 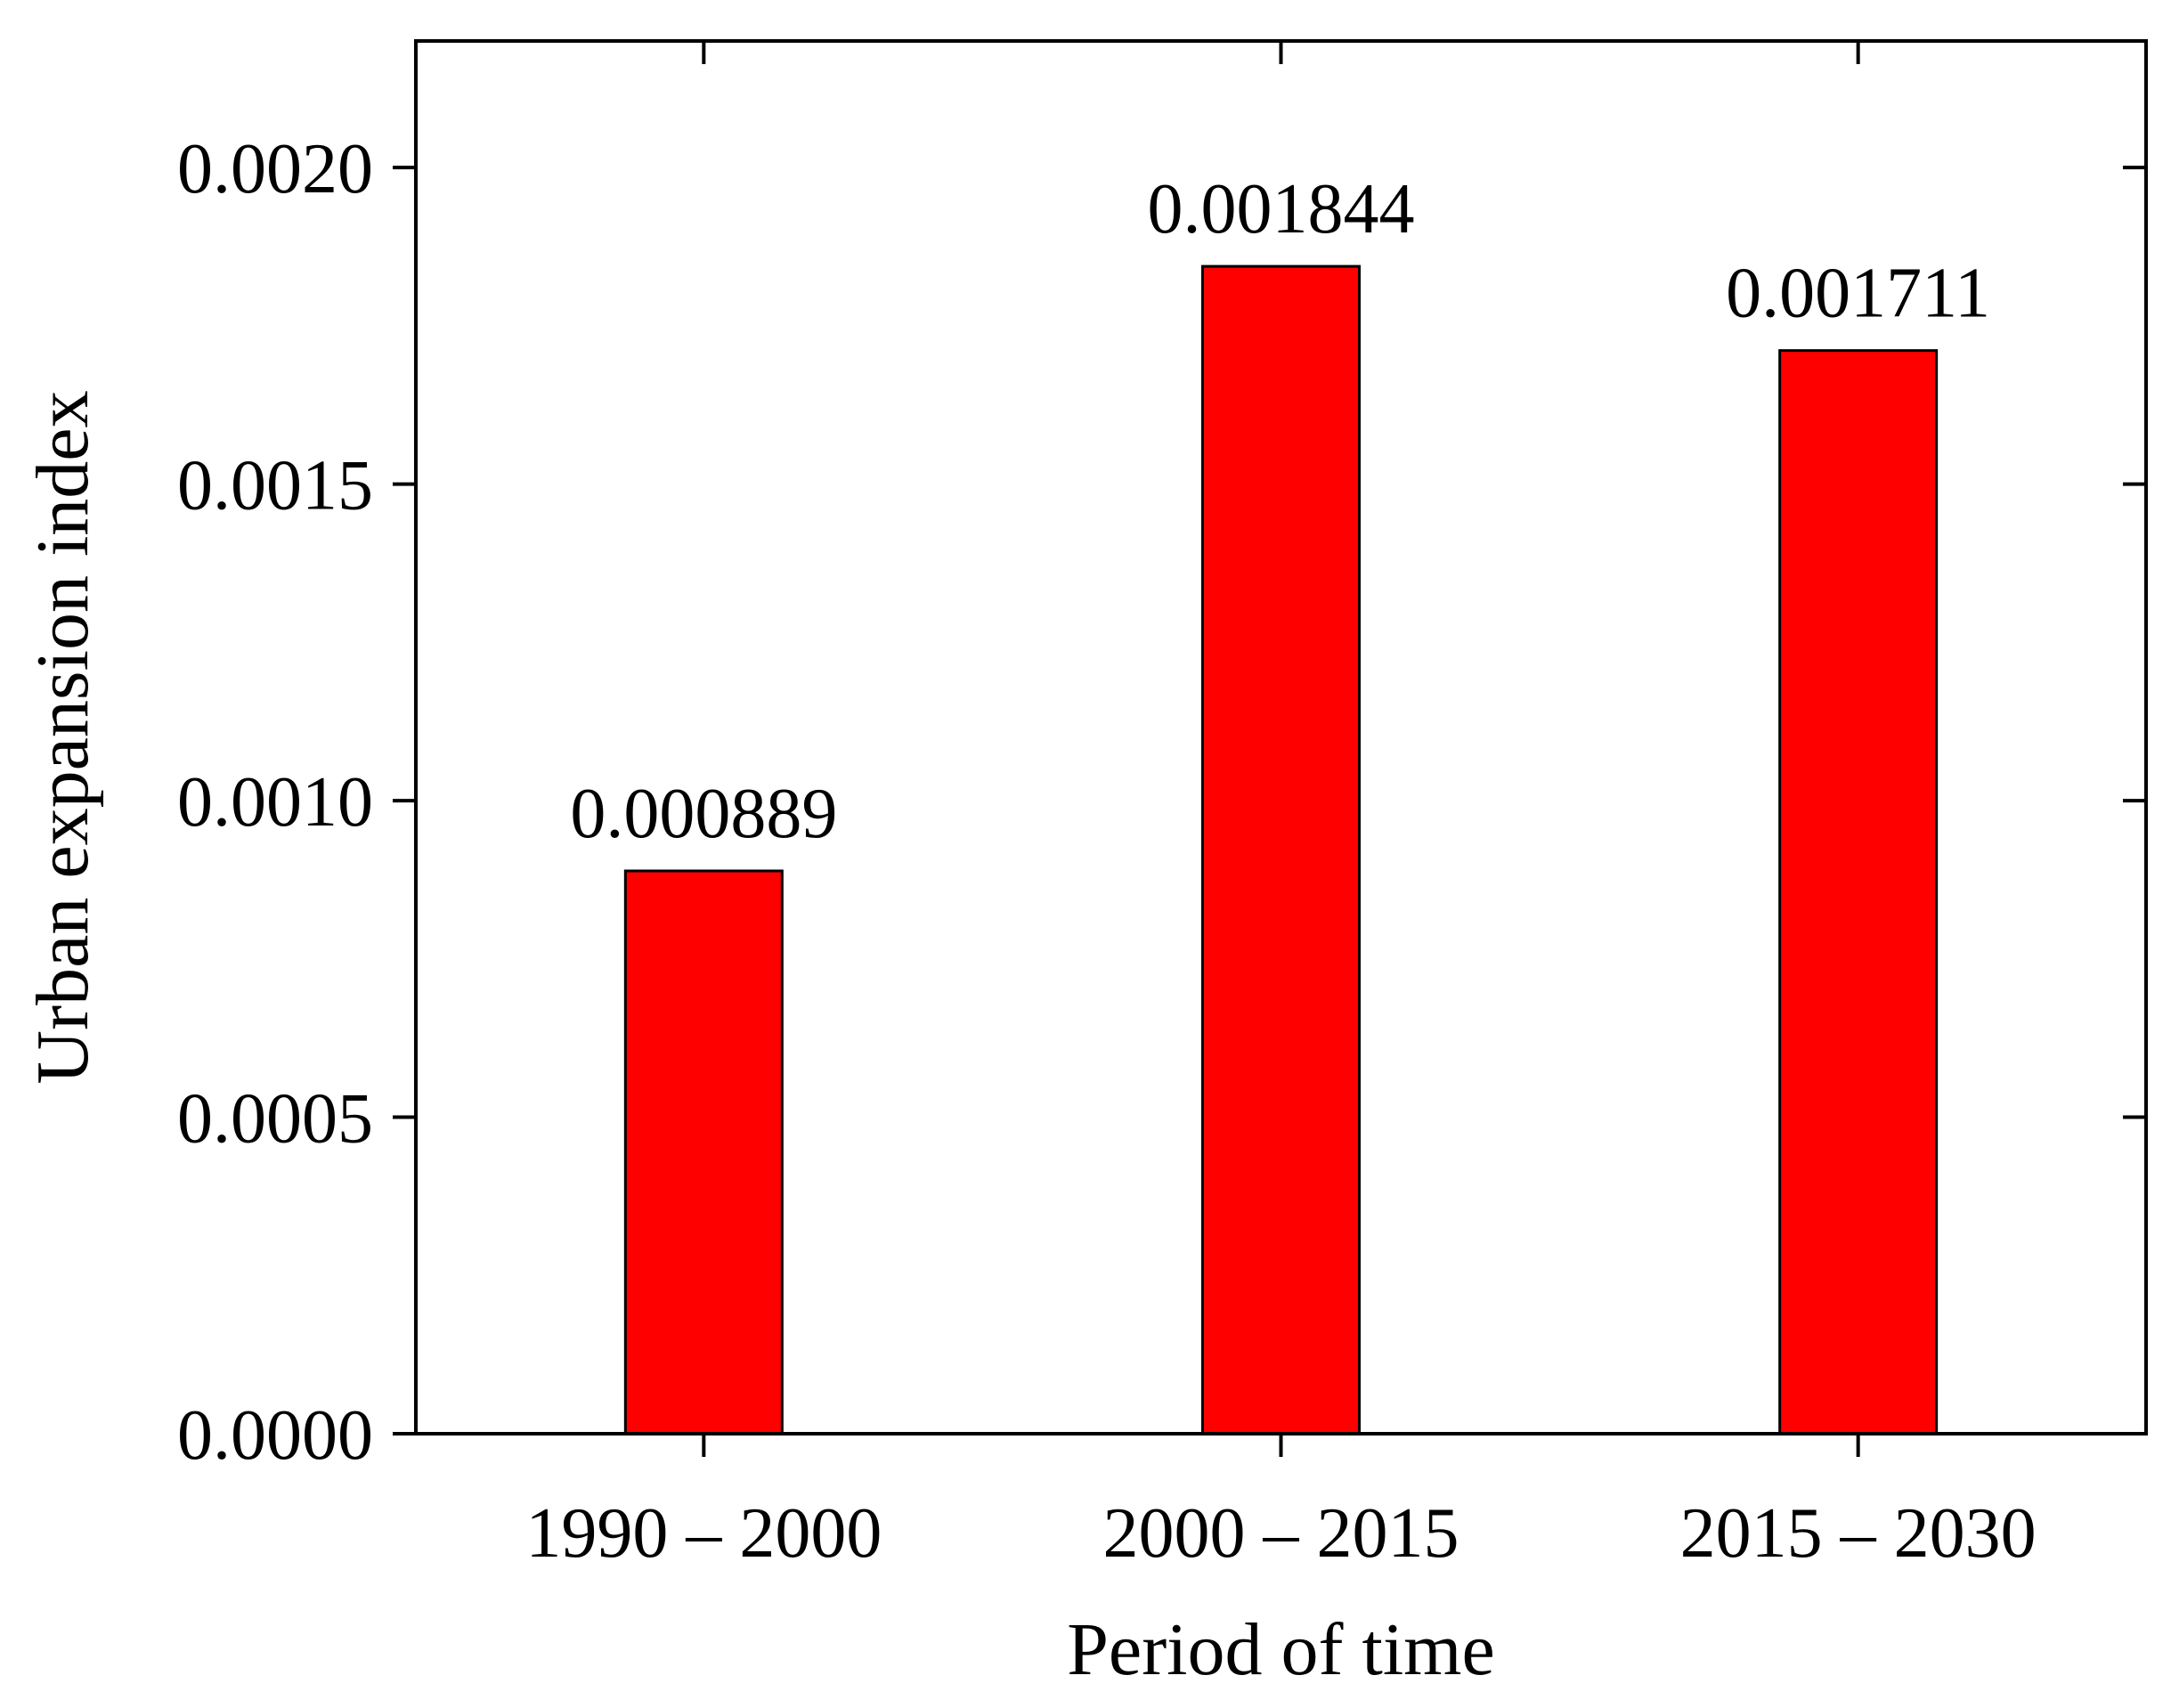 What do you see at coordinates (1281, 1649) in the screenshot?
I see `x-axis-title: Period of time` at bounding box center [1281, 1649].